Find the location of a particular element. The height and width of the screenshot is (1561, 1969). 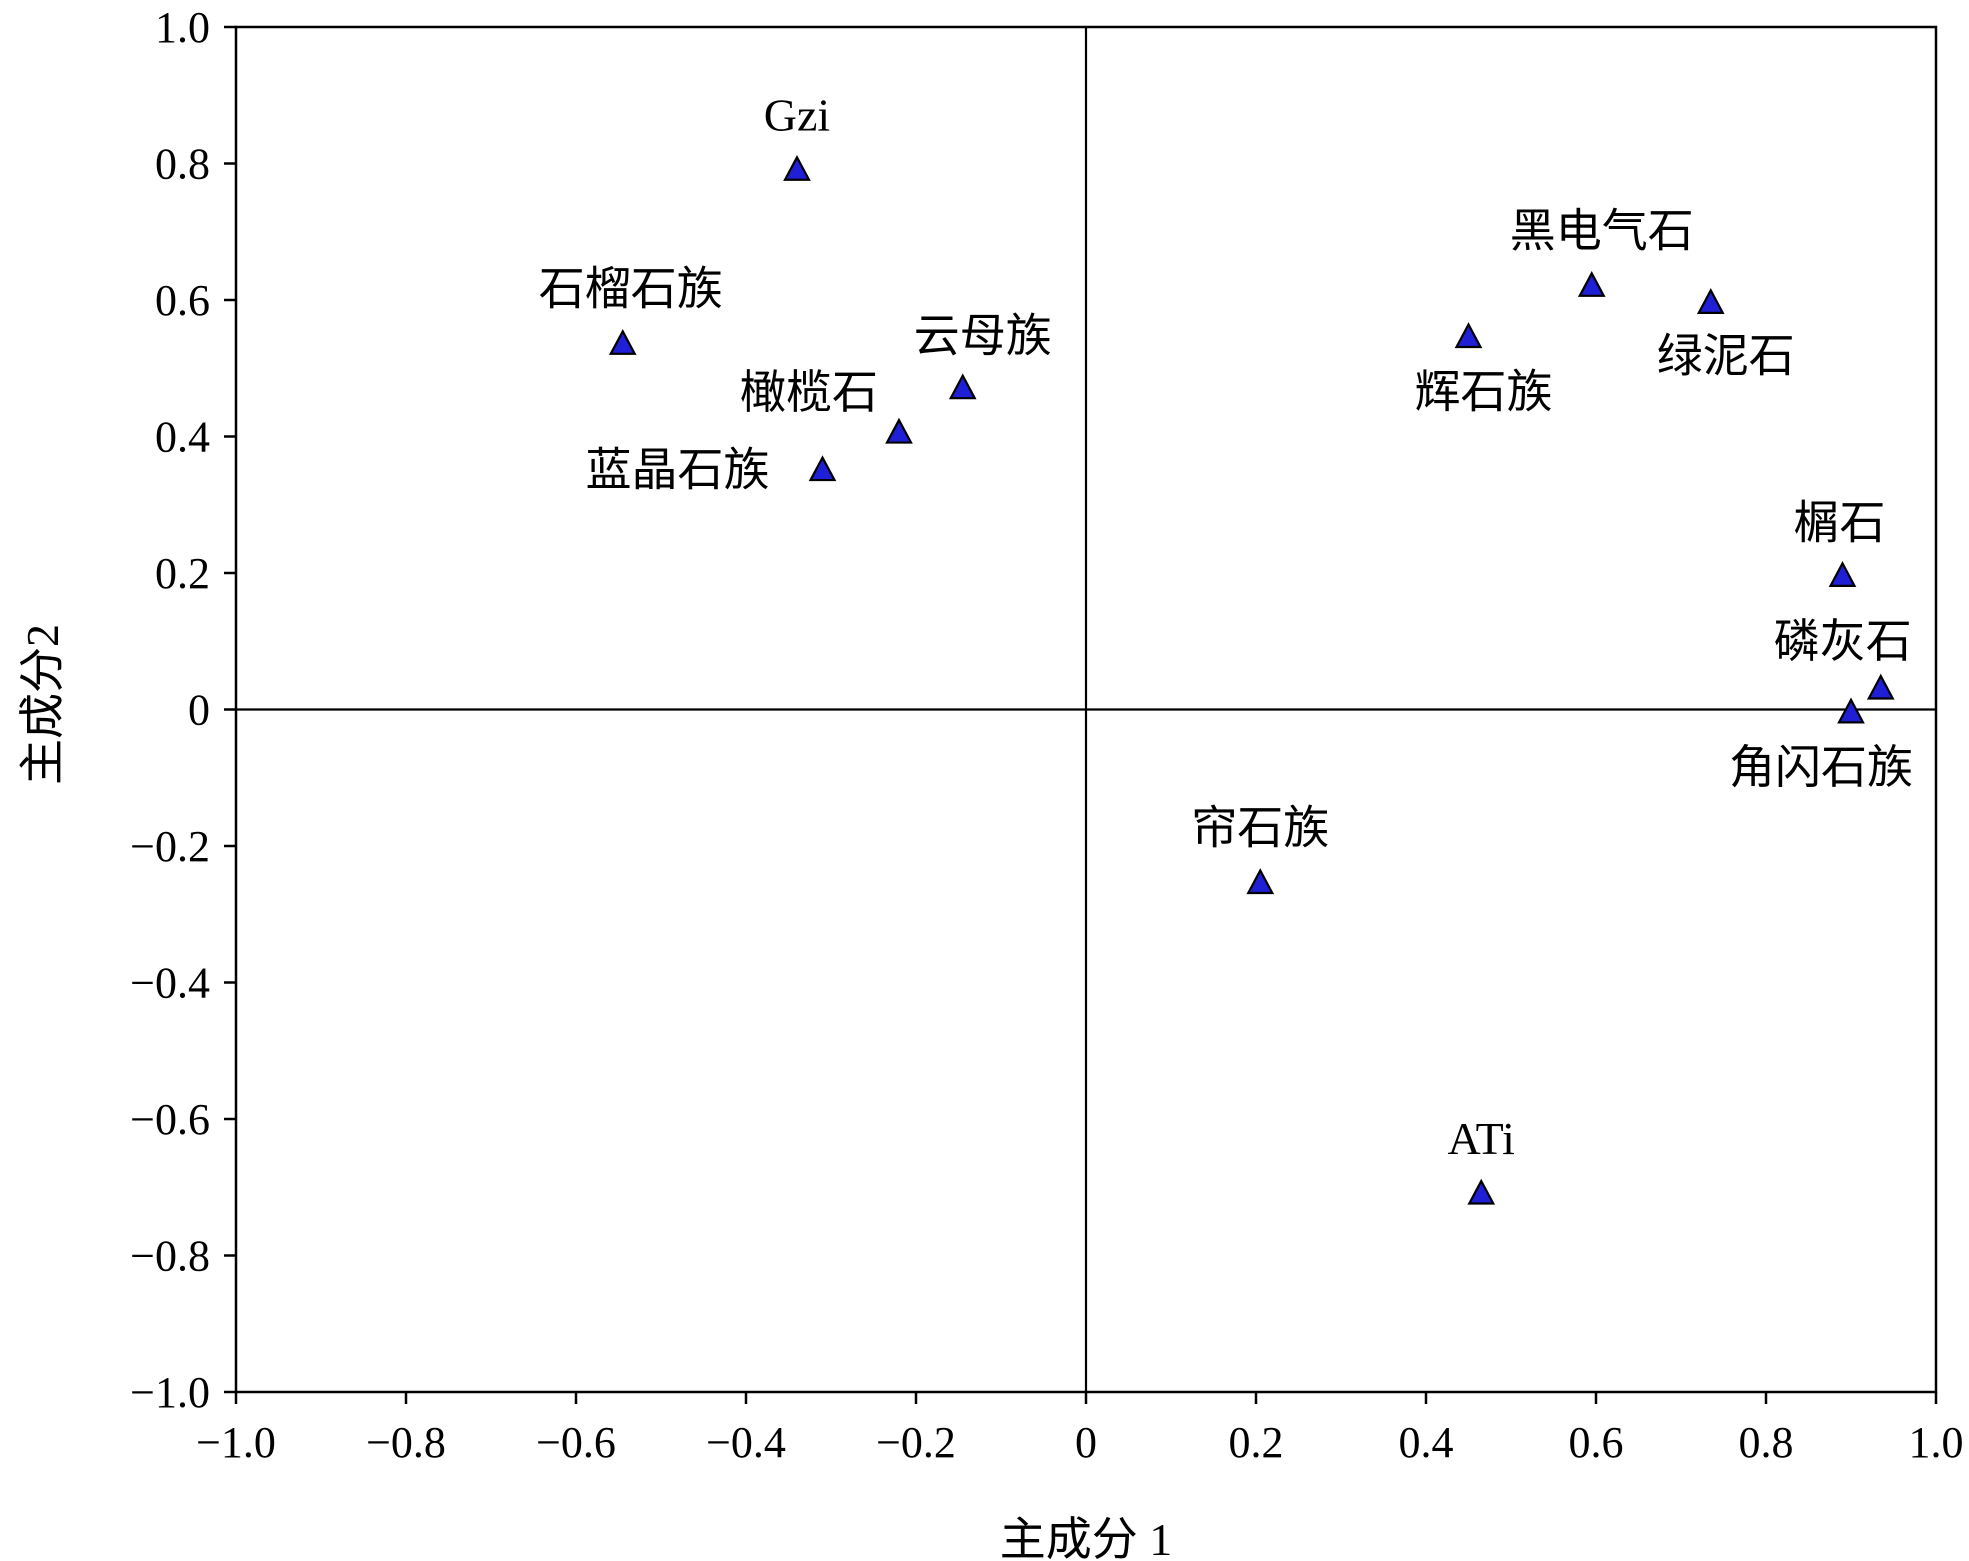

y-tick-label: −0.8 is located at coordinates (170, 1256).